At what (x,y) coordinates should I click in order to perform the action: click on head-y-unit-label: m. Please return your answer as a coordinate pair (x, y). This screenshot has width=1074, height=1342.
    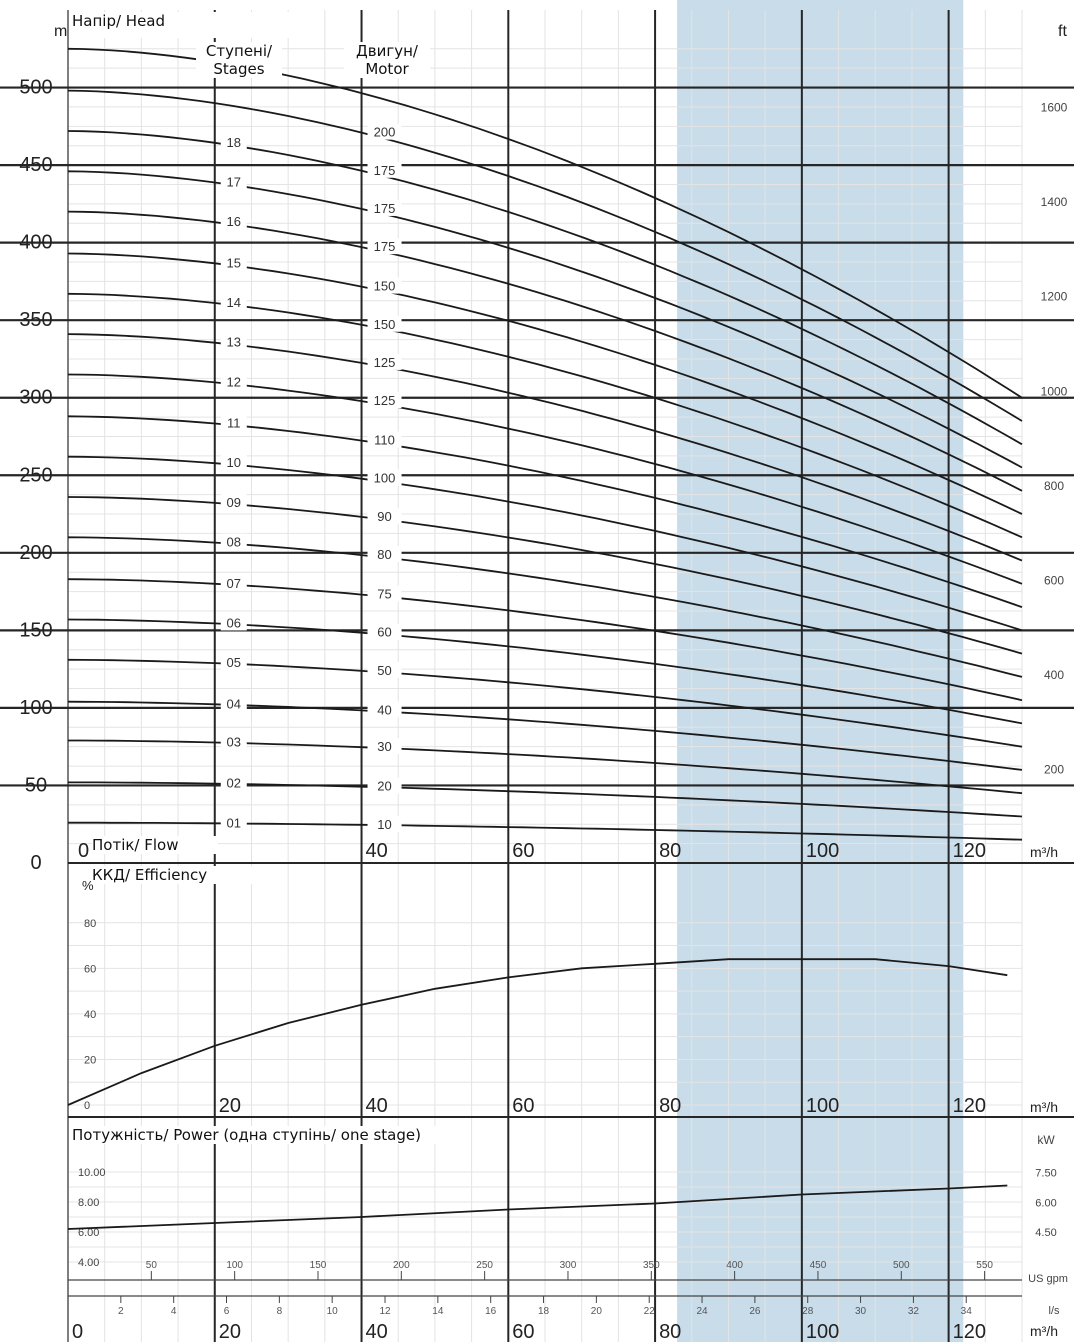
    Looking at the image, I should click on (60, 31).